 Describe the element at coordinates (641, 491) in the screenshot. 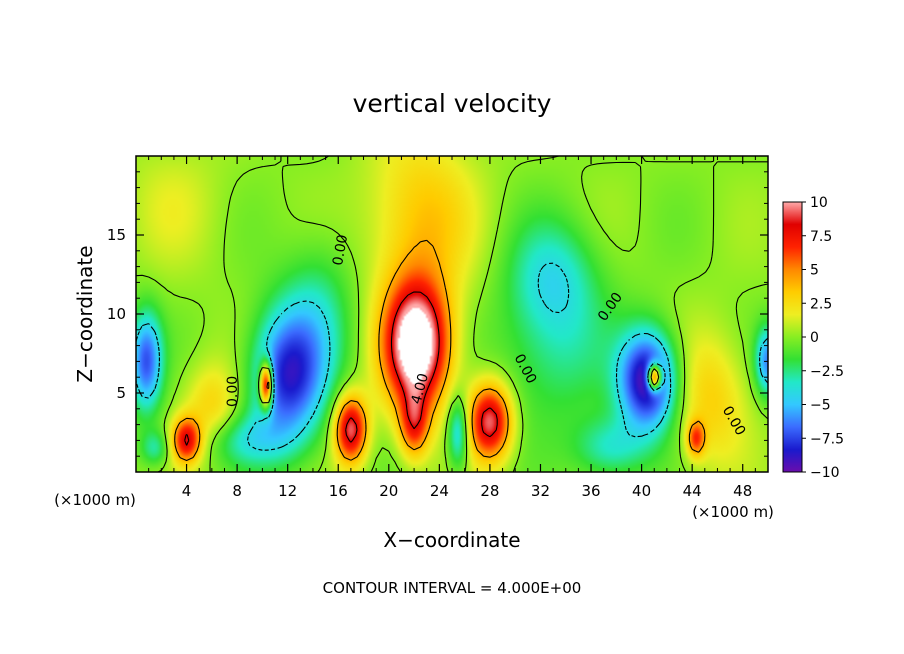

I see `x-tick-label: 40` at that location.